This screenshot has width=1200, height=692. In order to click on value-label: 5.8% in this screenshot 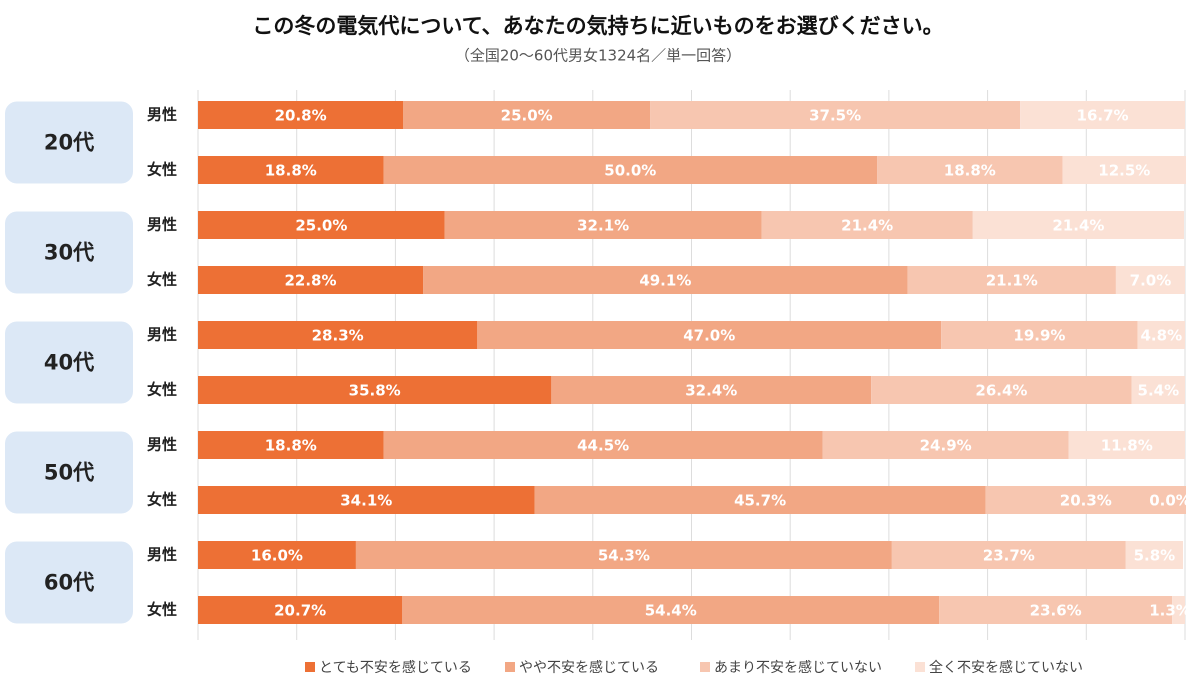, I will do `click(1155, 556)`.